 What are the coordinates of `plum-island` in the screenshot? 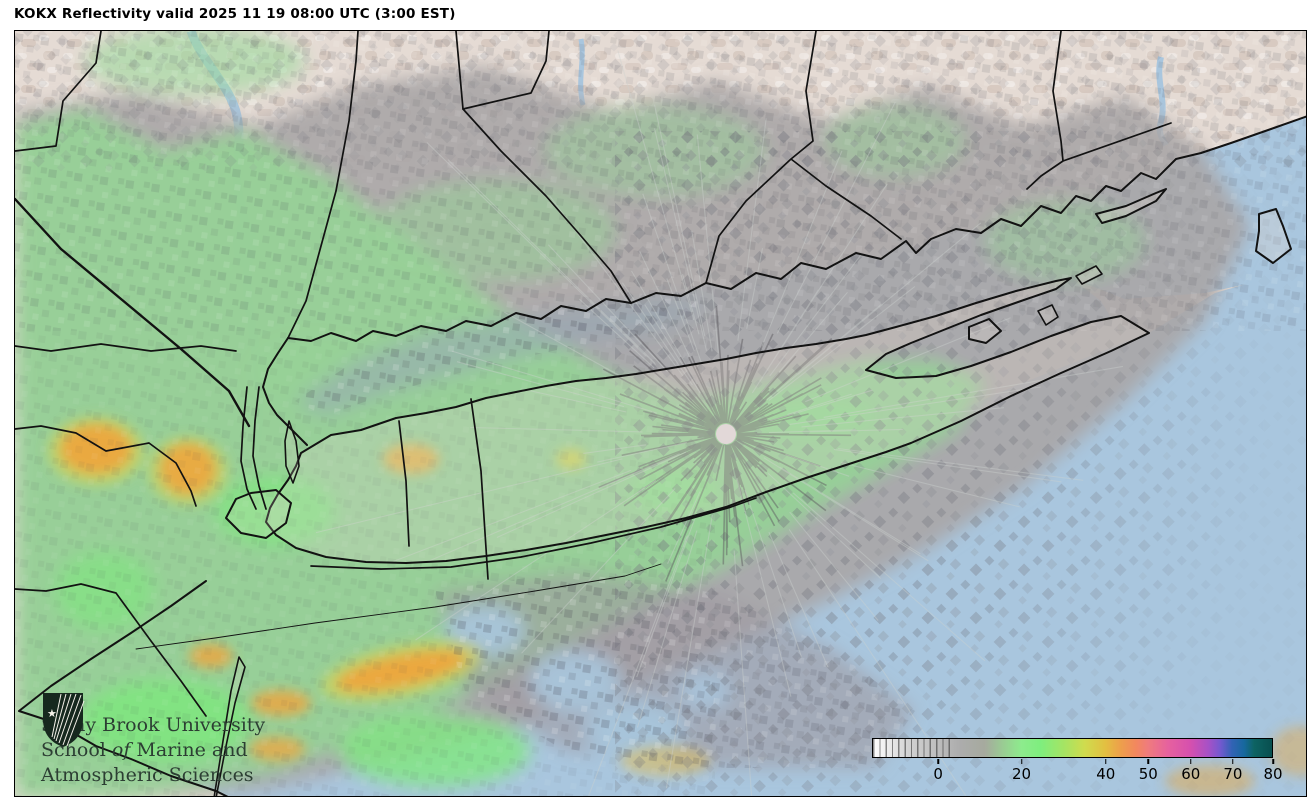 It's located at (1089, 275).